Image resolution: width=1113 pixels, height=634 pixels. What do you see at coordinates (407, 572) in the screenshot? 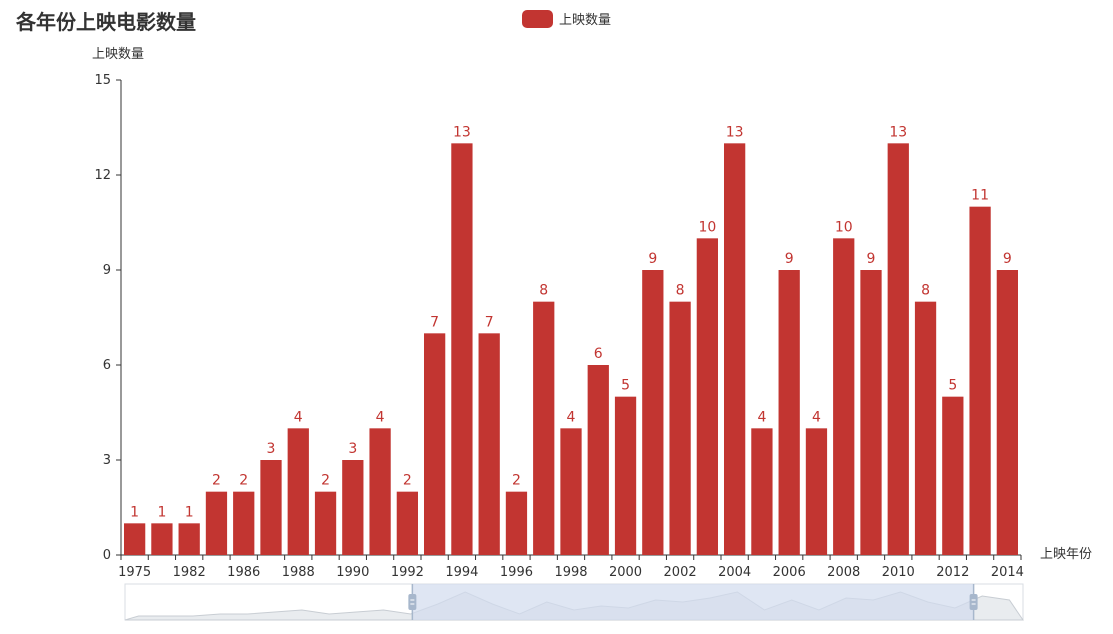
I see `x-tick-label: 1992` at bounding box center [407, 572].